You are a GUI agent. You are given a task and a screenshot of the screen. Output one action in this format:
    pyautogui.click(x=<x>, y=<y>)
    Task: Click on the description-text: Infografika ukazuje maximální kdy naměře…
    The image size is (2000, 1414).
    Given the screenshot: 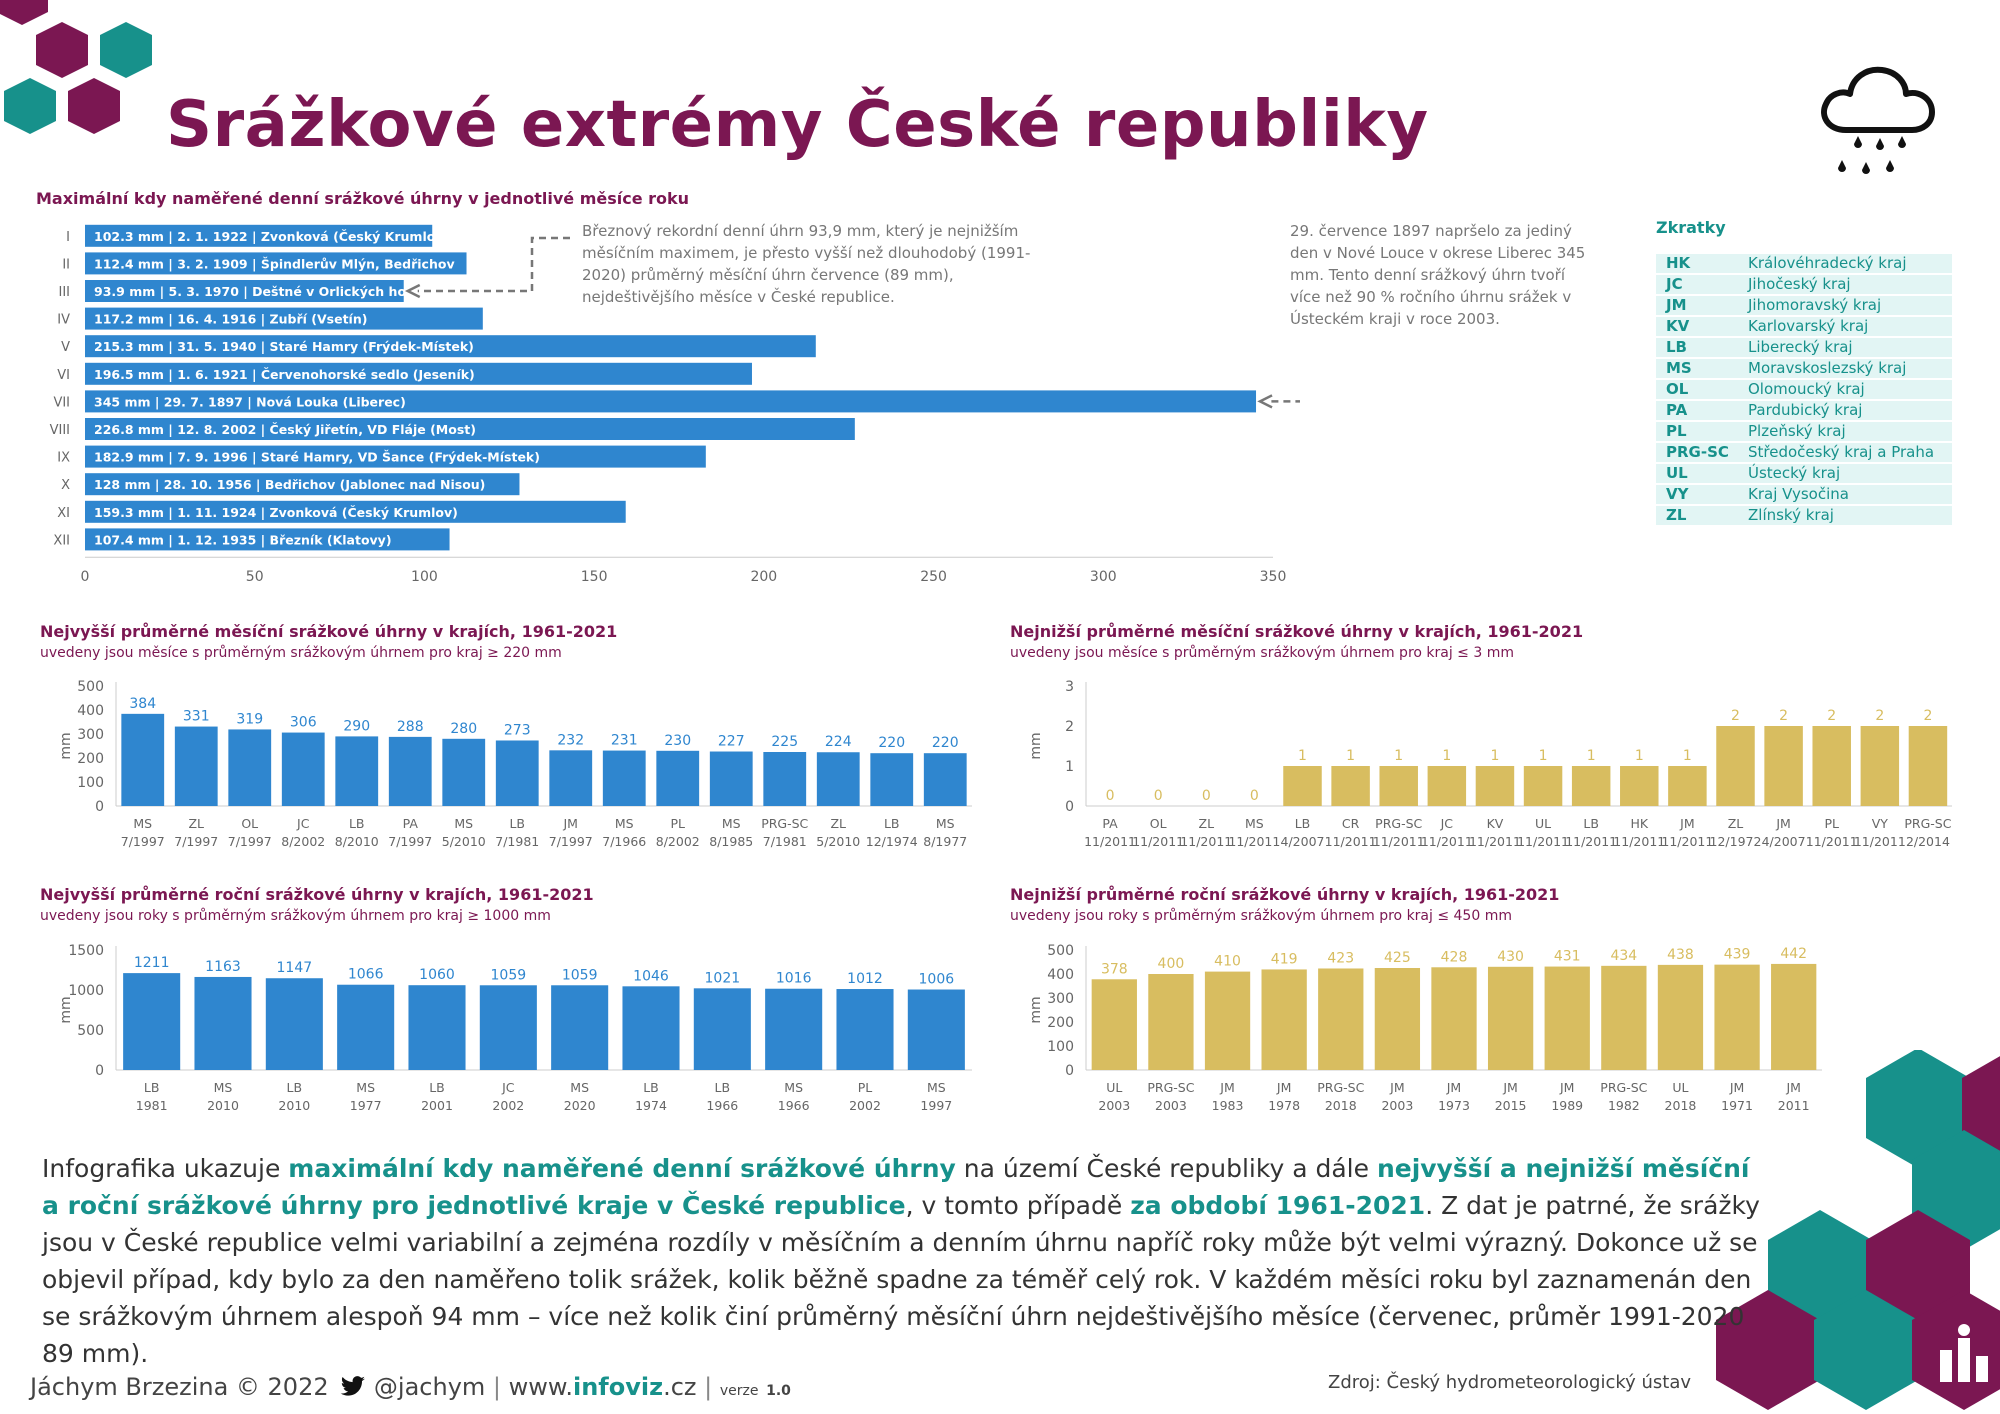 What is the action you would take?
    pyautogui.click(x=901, y=1261)
    